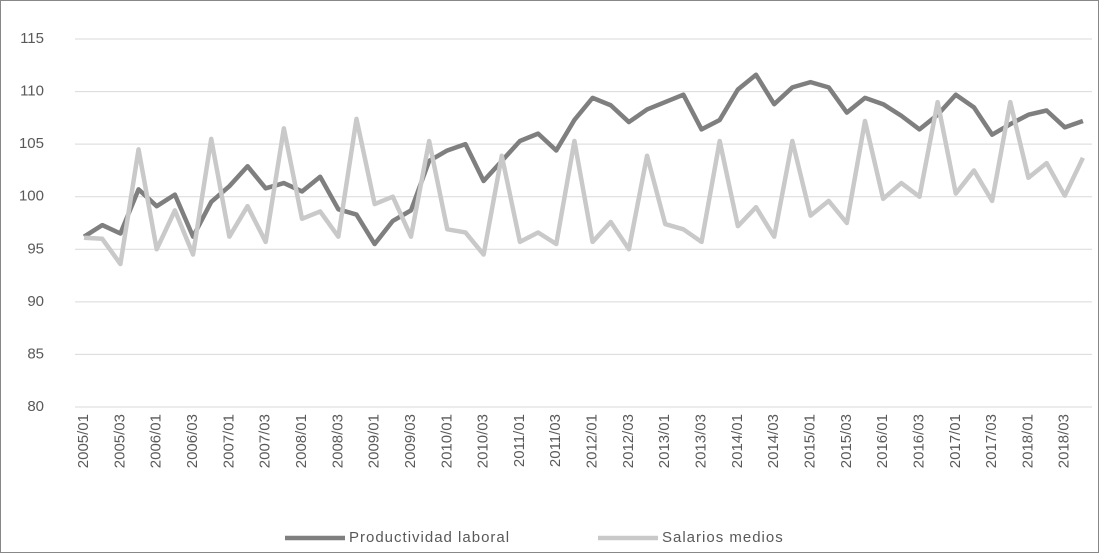  What do you see at coordinates (301, 441) in the screenshot?
I see `x-tick-label: 2008/01` at bounding box center [301, 441].